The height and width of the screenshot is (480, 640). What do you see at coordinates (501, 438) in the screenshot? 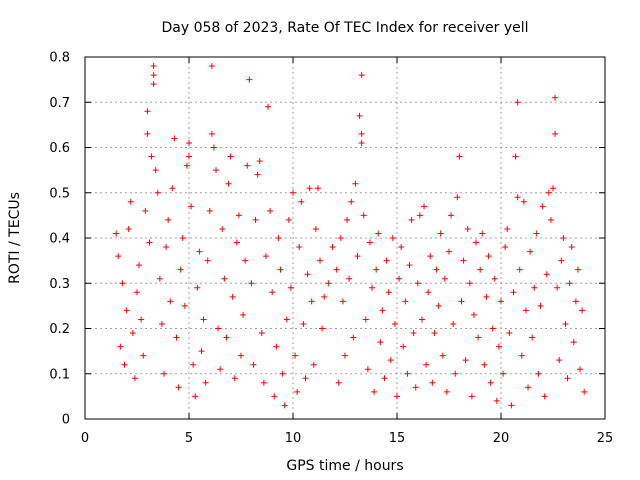
I see `x-tick-label: 20` at bounding box center [501, 438].